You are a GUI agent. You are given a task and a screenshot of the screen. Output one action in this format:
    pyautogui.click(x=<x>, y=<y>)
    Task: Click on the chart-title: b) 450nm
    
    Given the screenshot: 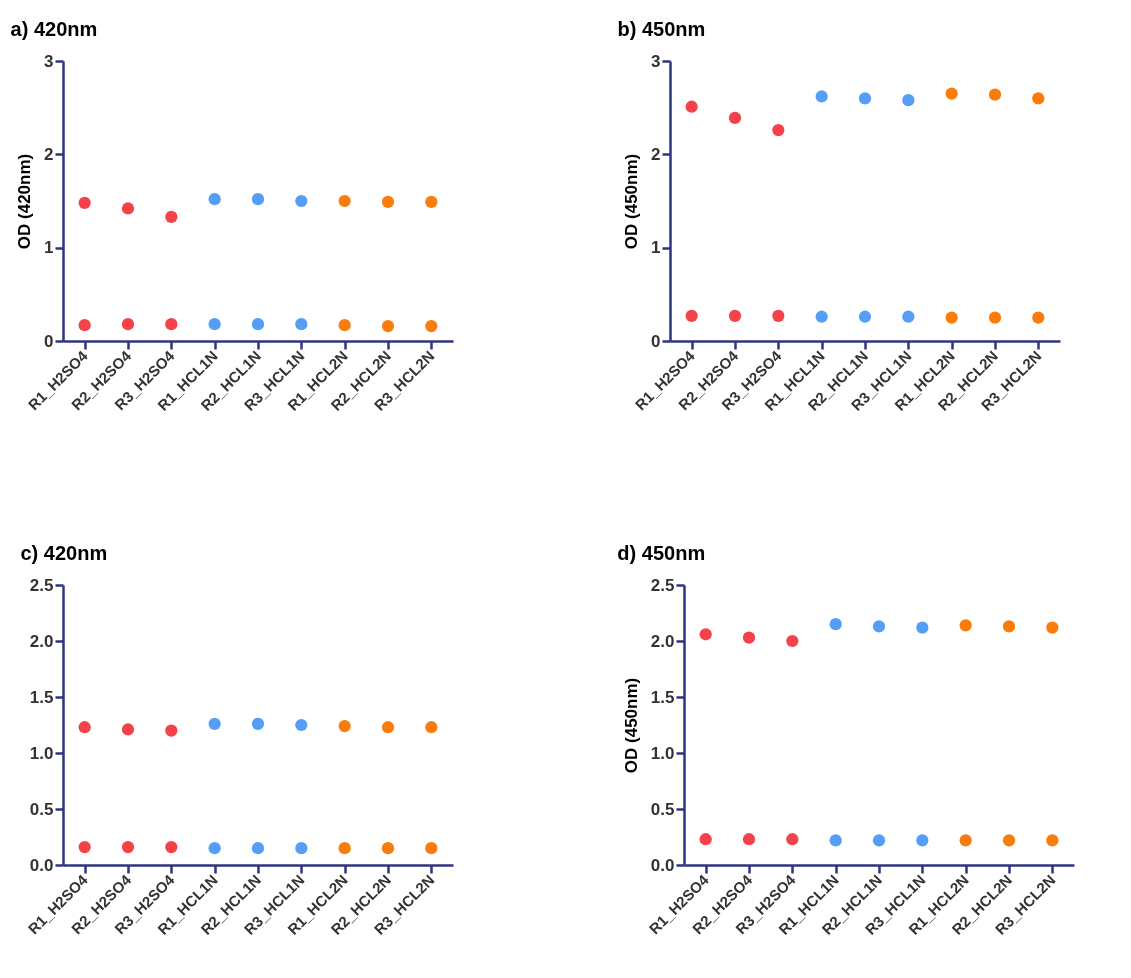 What is the action you would take?
    pyautogui.click(x=661, y=29)
    